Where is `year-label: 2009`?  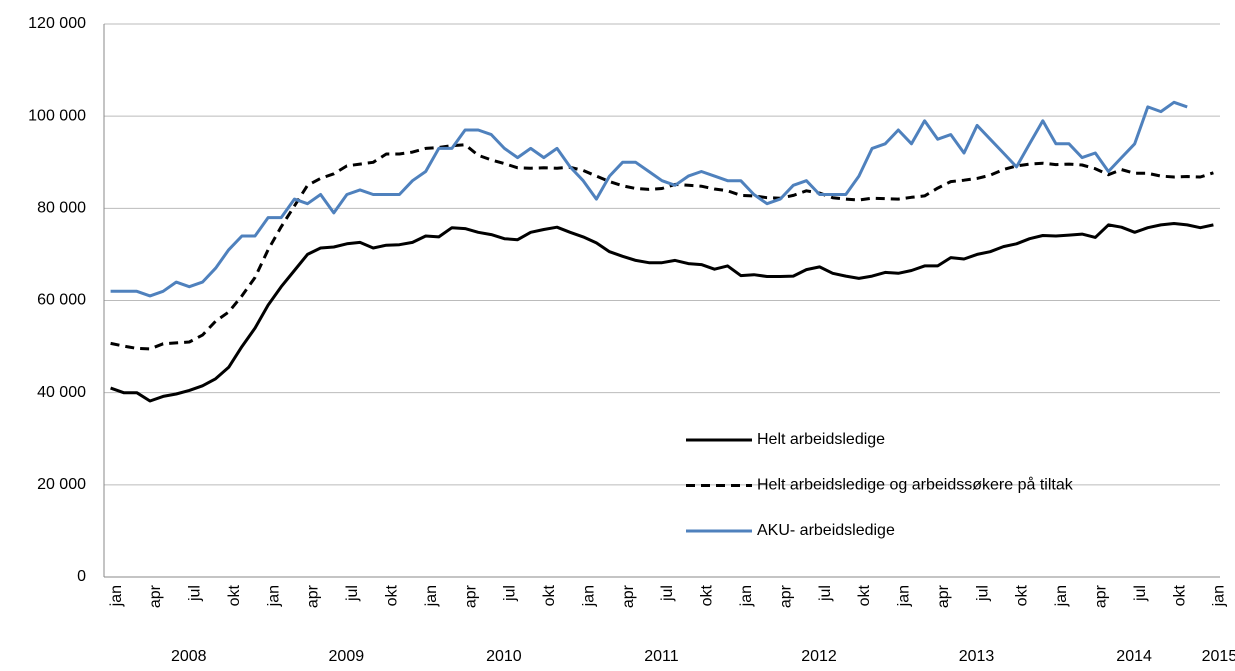
year-label: 2009 is located at coordinates (347, 656).